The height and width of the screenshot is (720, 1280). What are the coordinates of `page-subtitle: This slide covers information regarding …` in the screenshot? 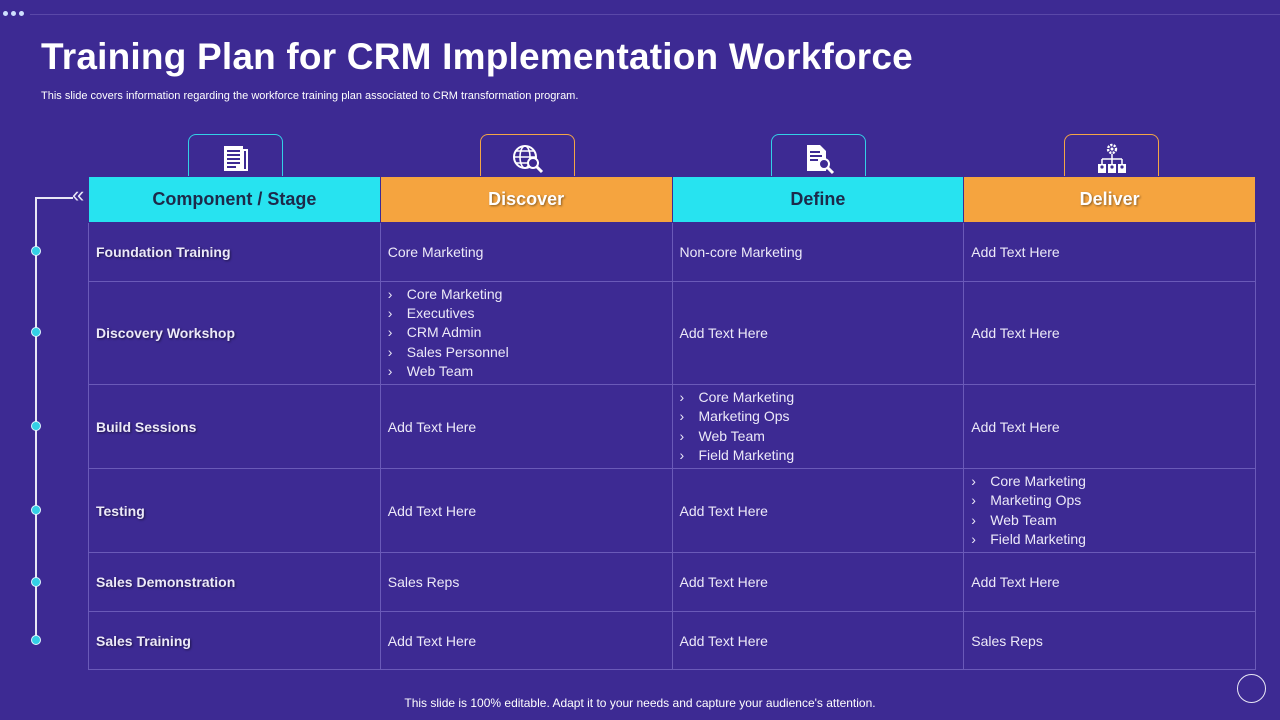 It's located at (310, 96).